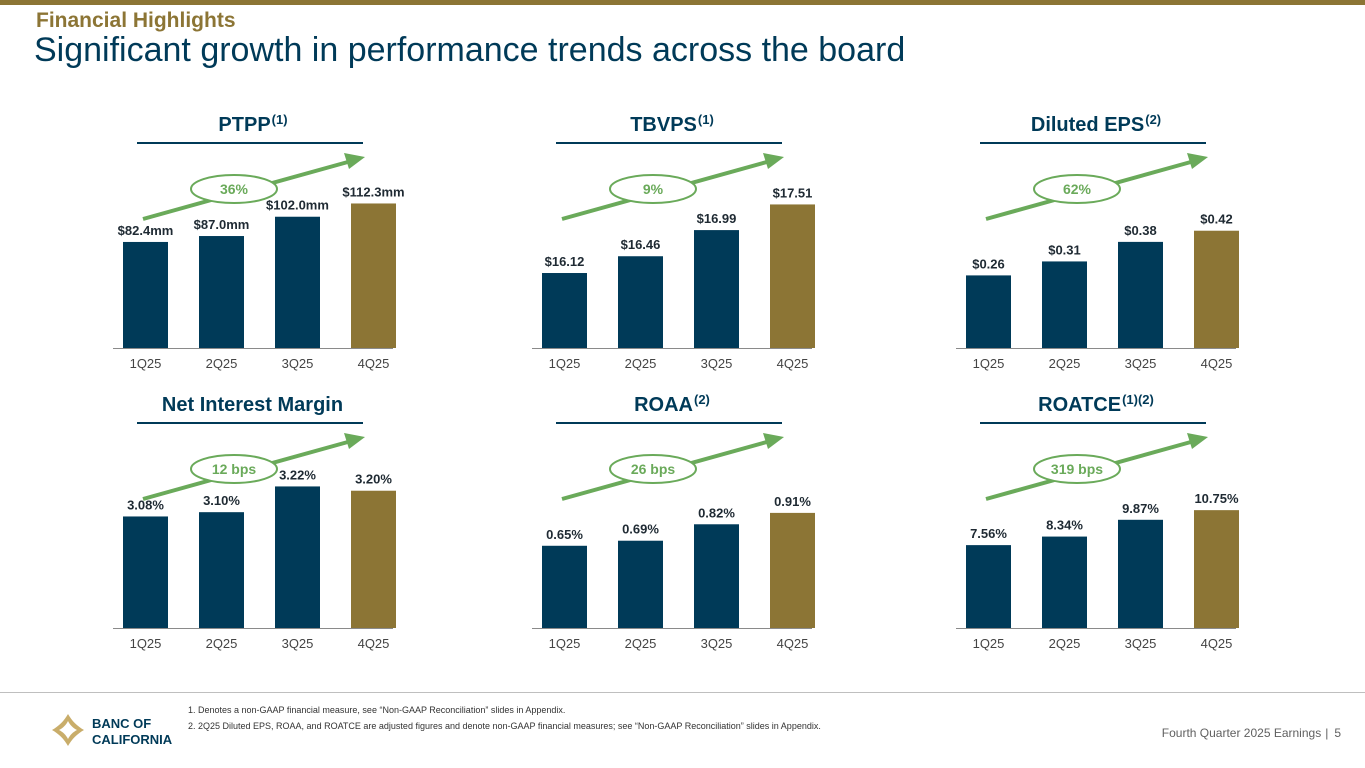 This screenshot has width=1365, height=768. I want to click on bar-value-label: $102.0mm, so click(297, 205).